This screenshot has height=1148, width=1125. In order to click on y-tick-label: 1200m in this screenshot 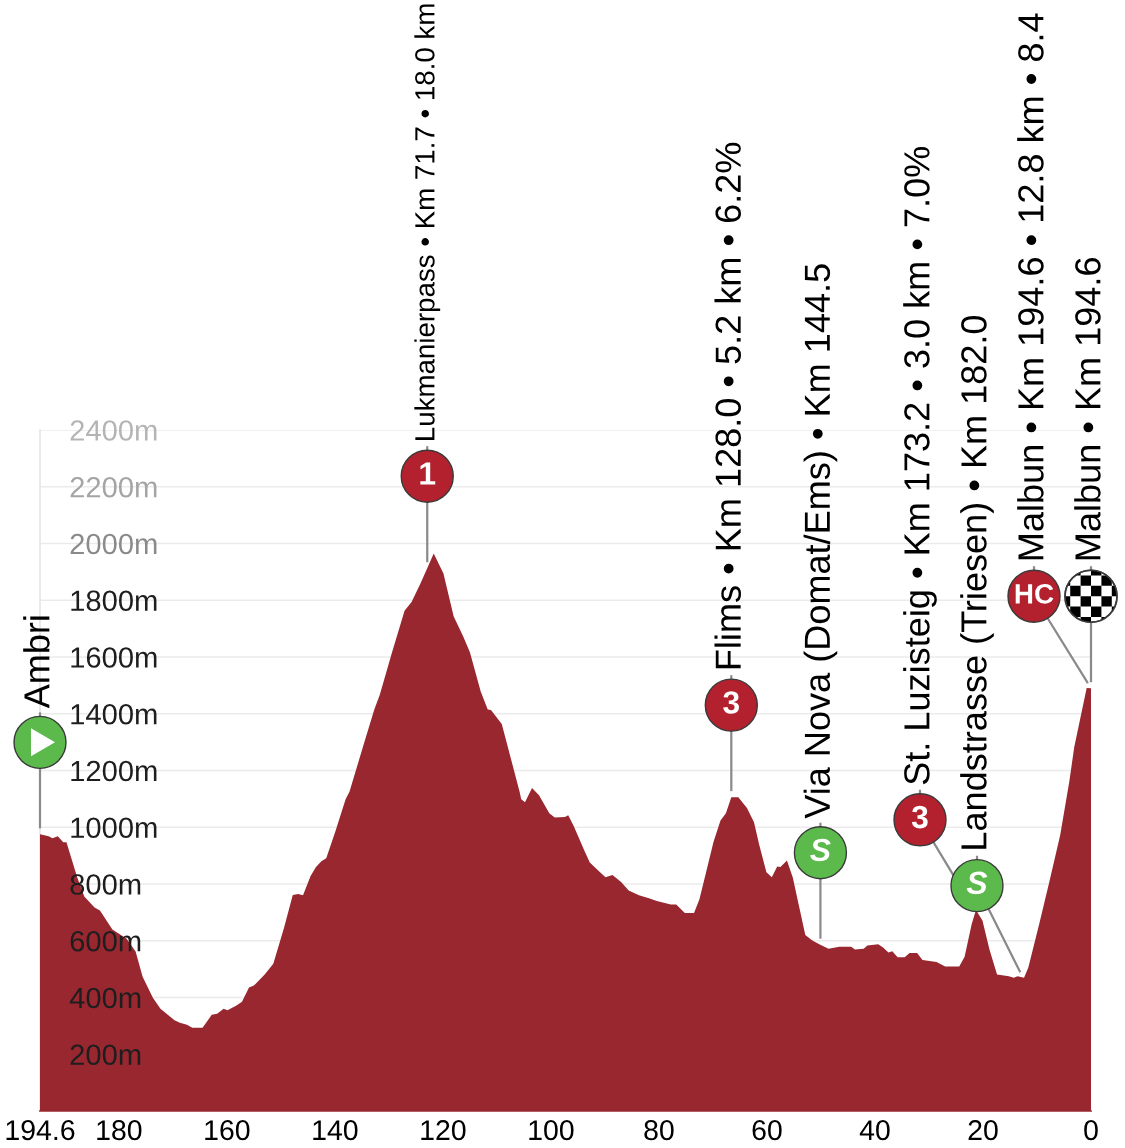, I will do `click(114, 771)`.